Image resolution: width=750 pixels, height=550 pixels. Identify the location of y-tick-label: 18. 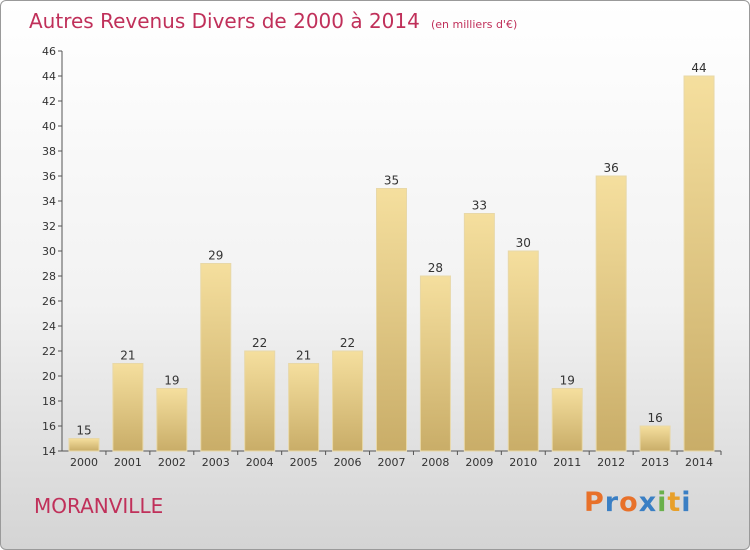
(49, 401).